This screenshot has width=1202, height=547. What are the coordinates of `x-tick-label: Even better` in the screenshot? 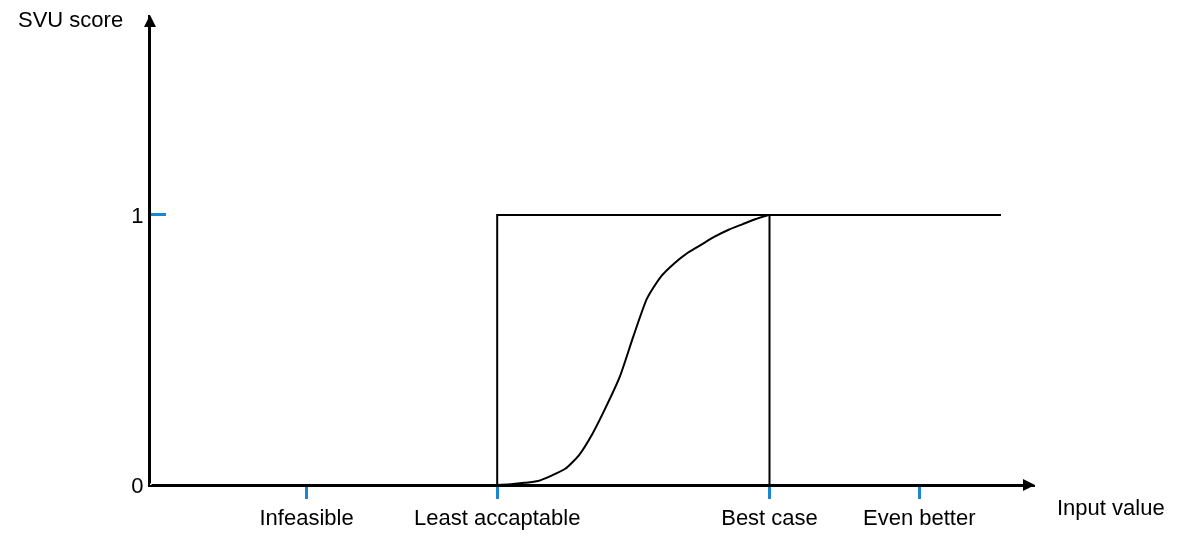 It's located at (919, 518).